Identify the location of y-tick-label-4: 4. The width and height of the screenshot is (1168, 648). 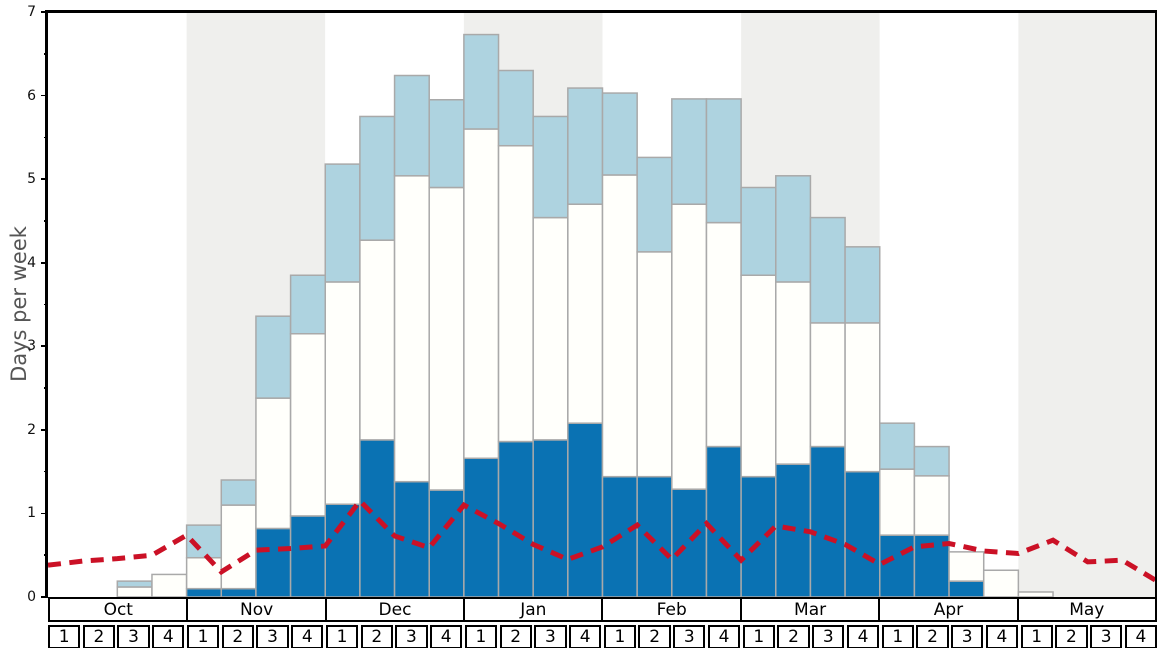
(31, 262).